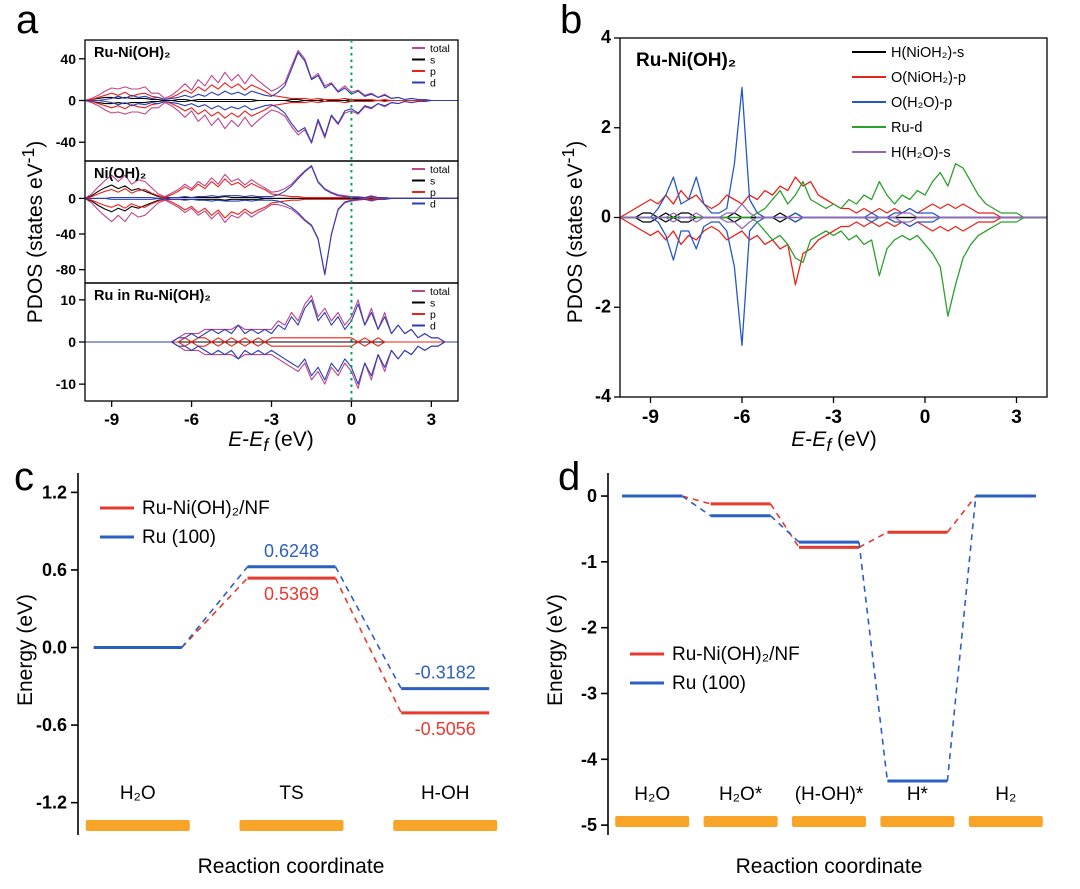 This screenshot has height=889, width=1080. I want to click on y-tick-label: -2, so click(589, 628).